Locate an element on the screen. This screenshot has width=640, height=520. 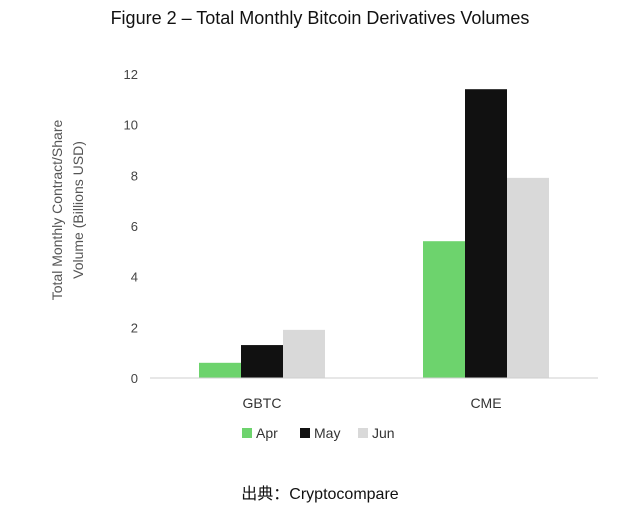
legend: Apr May Jun is located at coordinates (318, 433).